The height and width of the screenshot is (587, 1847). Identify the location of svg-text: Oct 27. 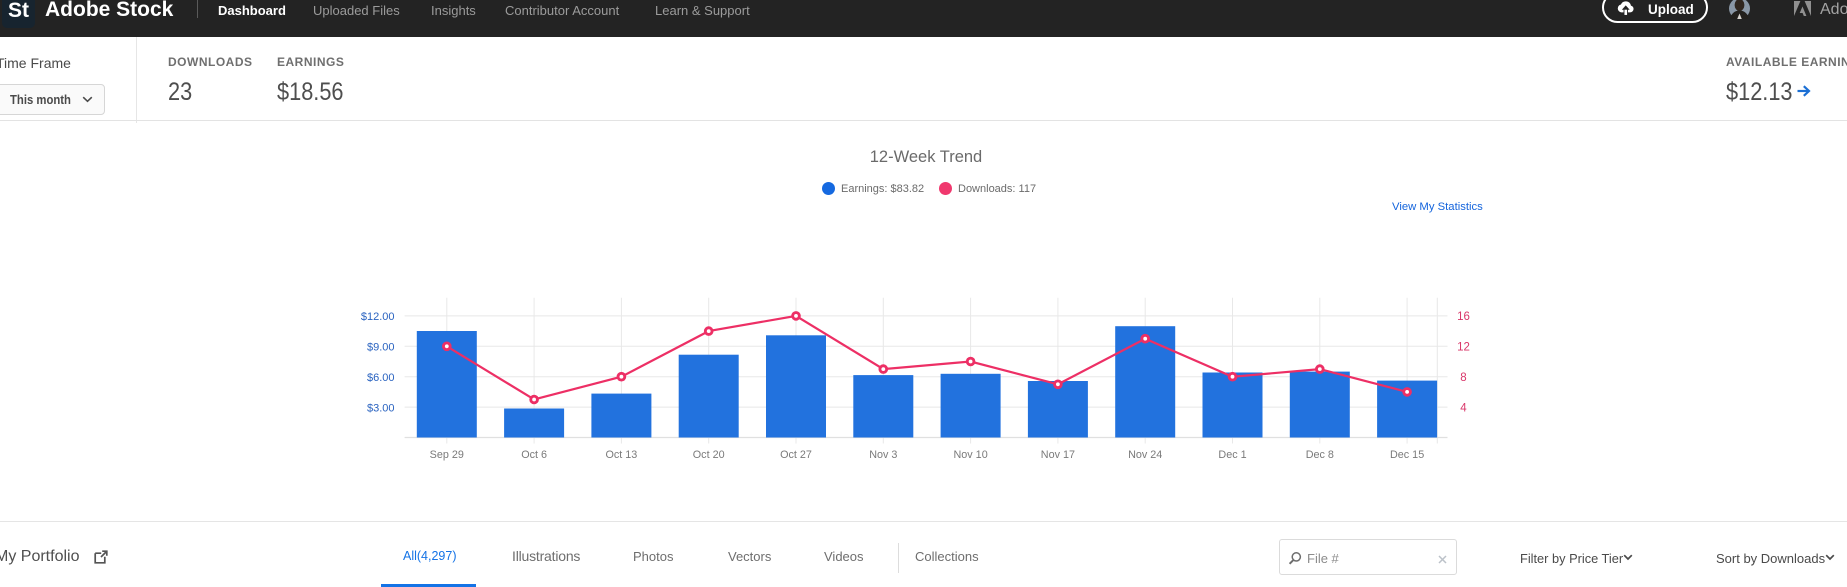
(796, 455).